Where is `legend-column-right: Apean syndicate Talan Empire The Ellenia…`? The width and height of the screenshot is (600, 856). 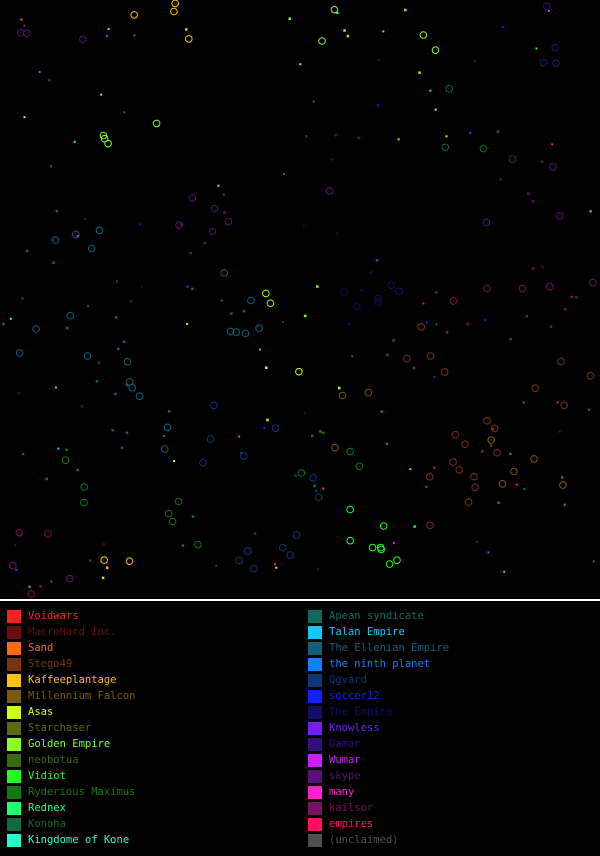
legend-column-right: Apean syndicate Talan Empire The Ellenia… is located at coordinates (378, 728).